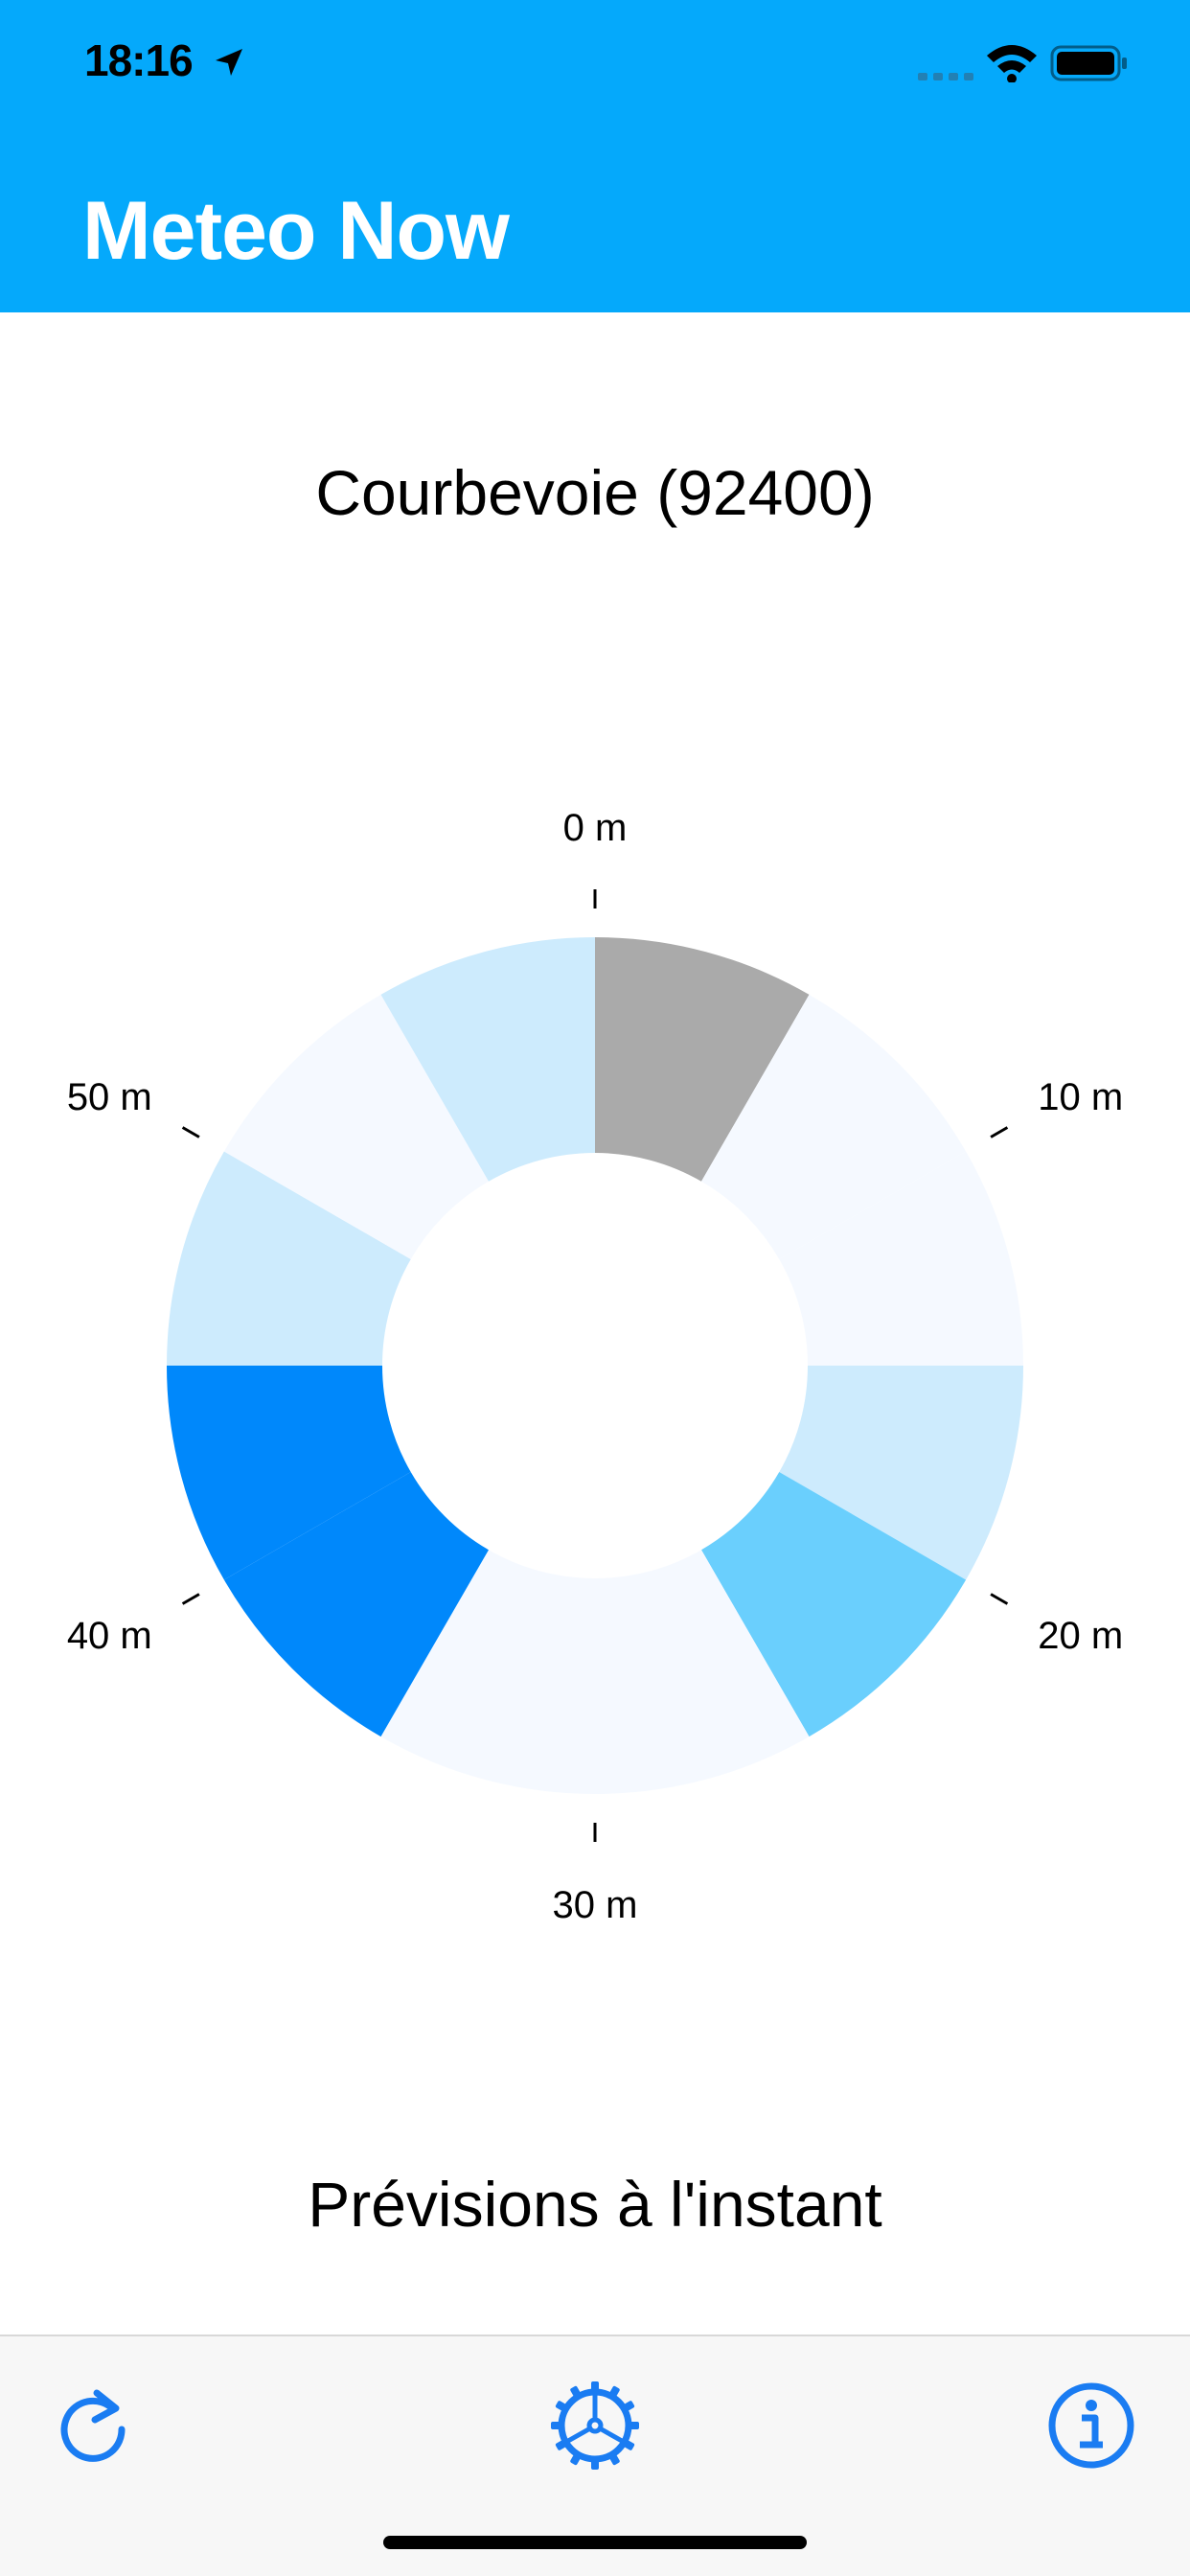 The image size is (1190, 2576). I want to click on donut-segment-25m, so click(702, 1672).